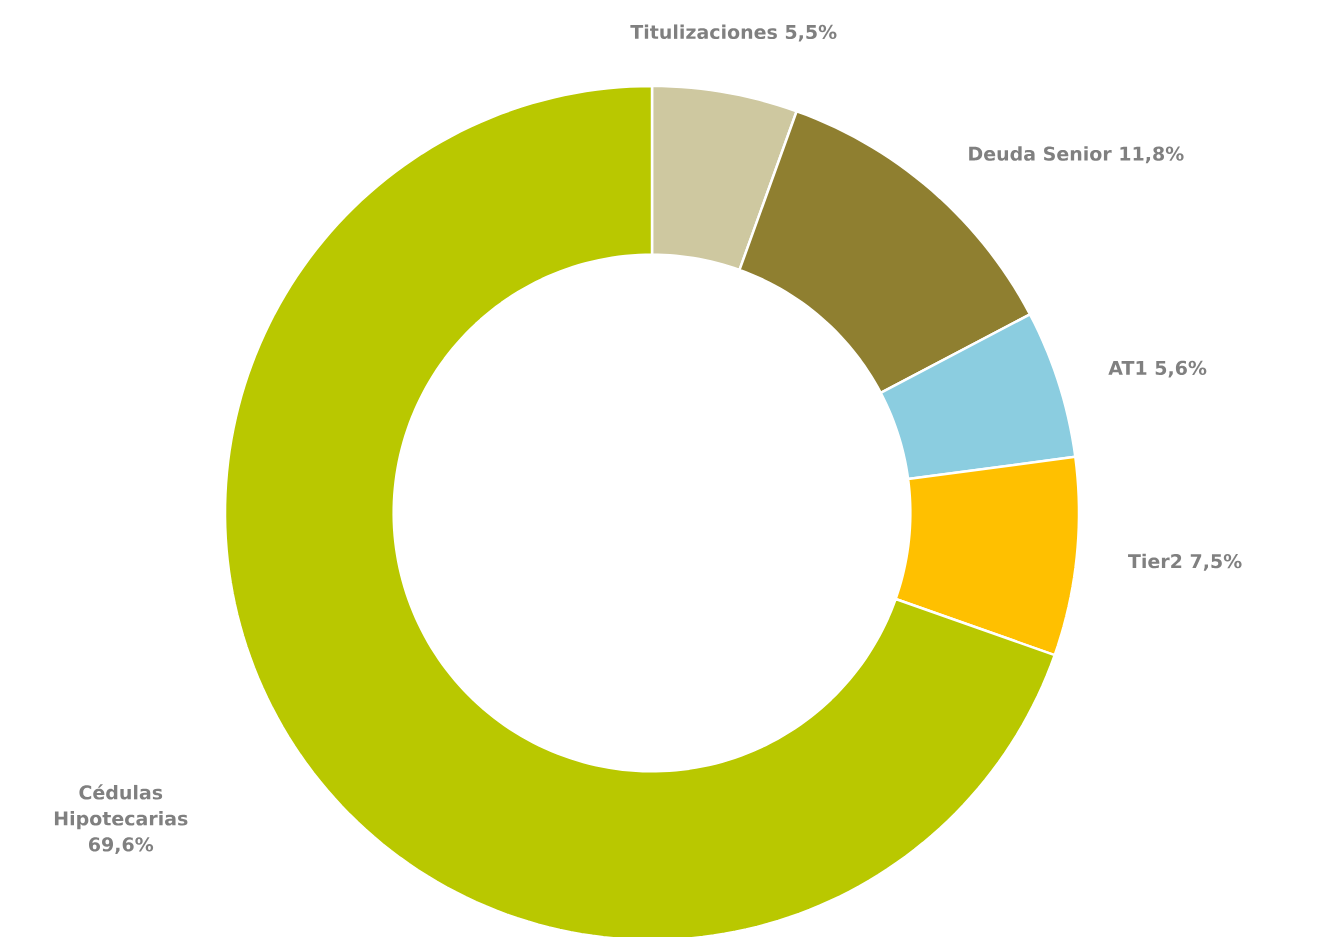  I want to click on data-label: 11,8%, so click(1152, 155).